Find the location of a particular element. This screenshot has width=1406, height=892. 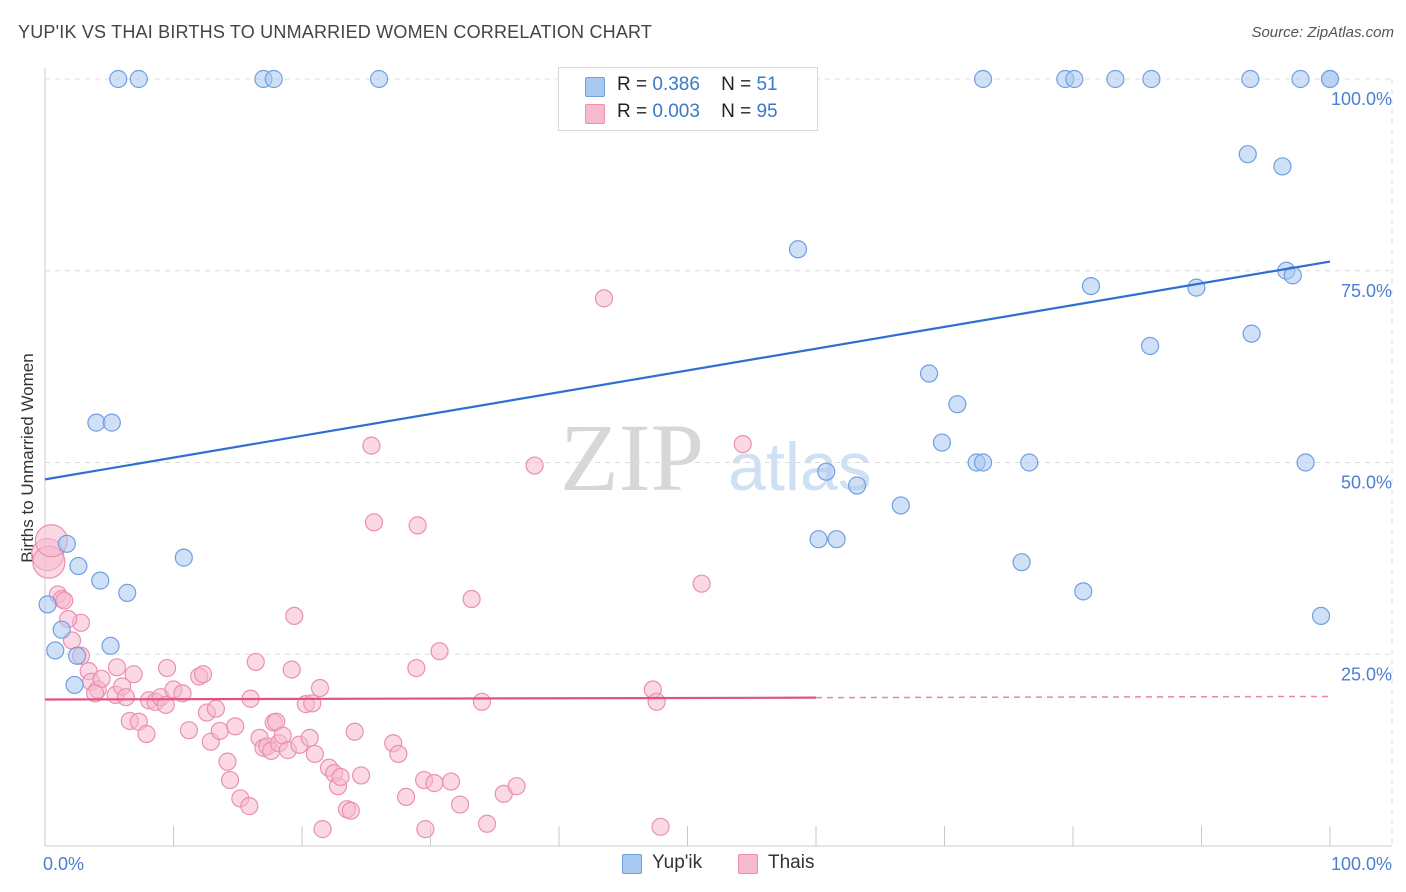

thais-trend-line is located at coordinates (430, 698).